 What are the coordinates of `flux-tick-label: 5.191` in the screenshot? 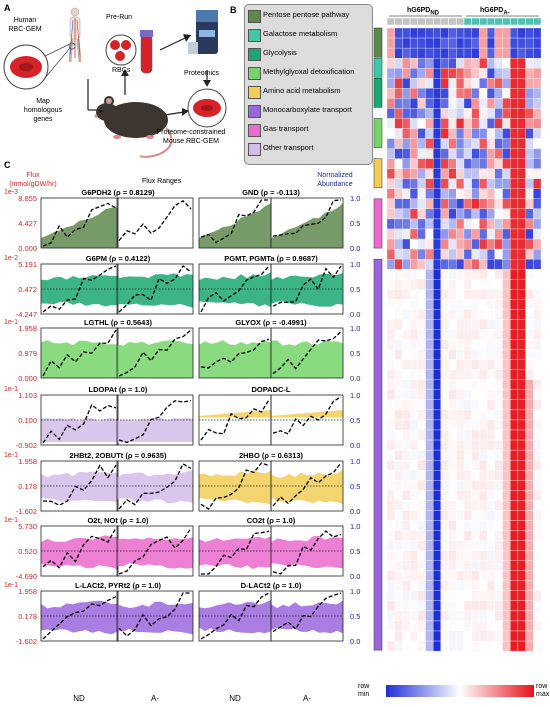 It's located at (27, 264).